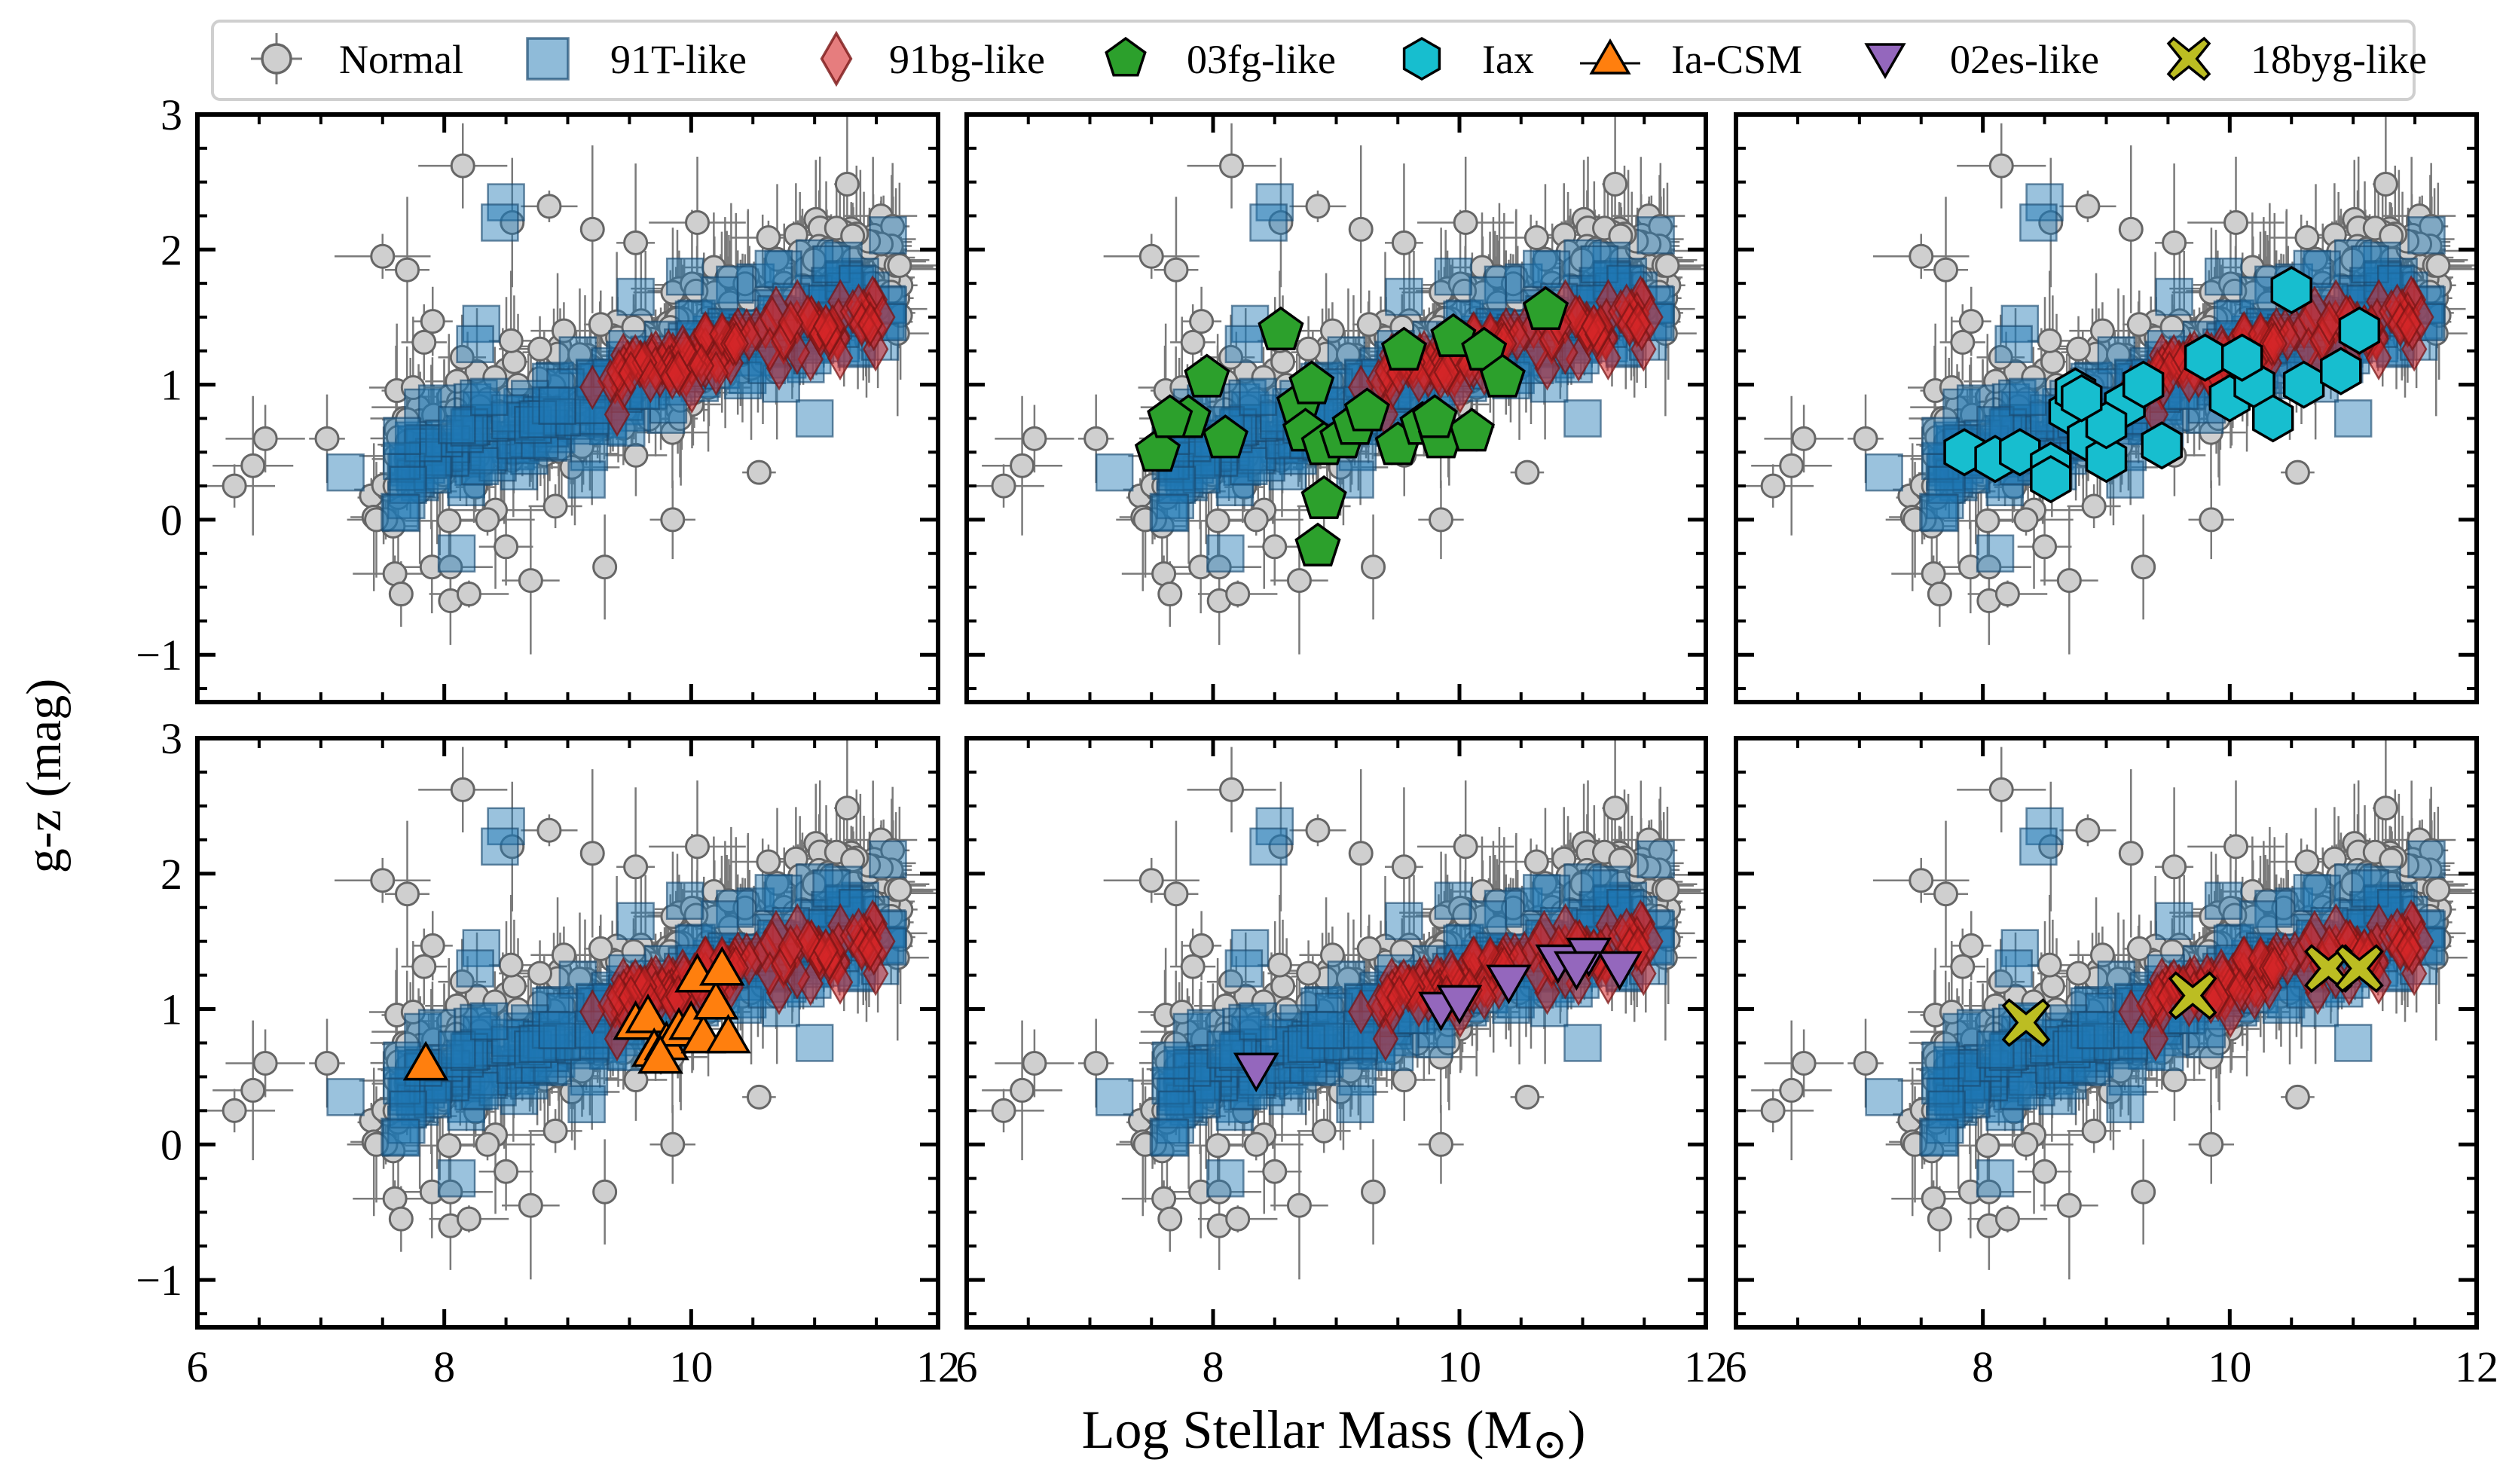 This screenshot has height=1484, width=2503. I want to click on panel-1: −1 0 1 2 3, so click(538, 397).